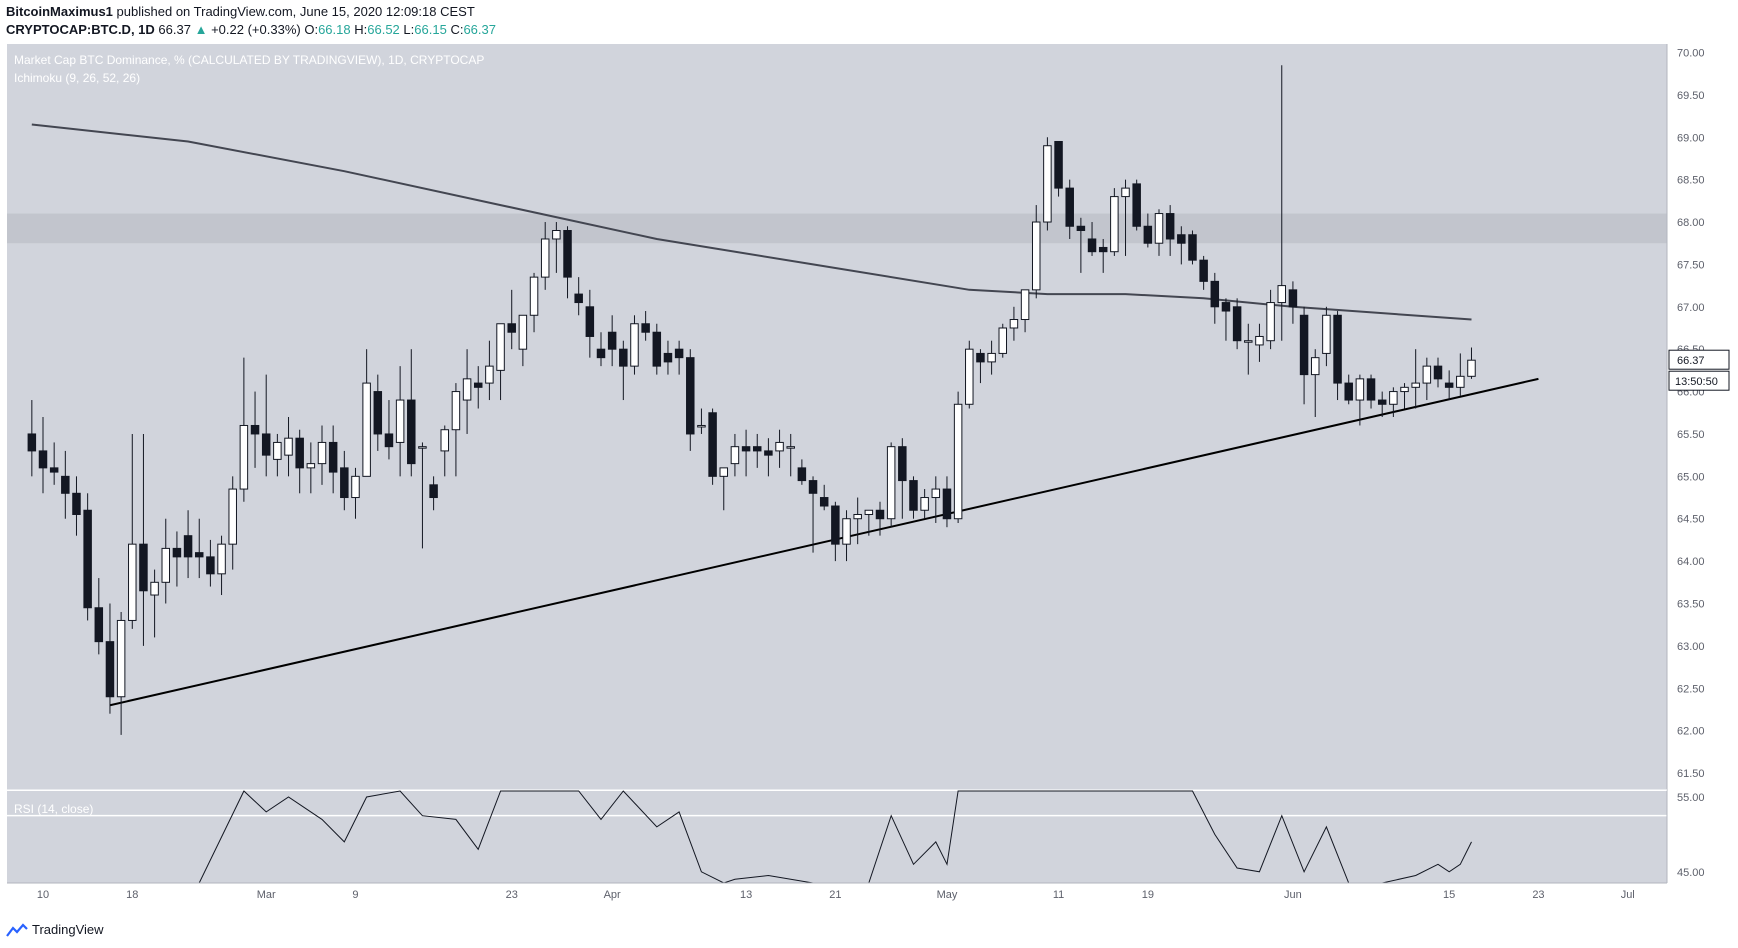  What do you see at coordinates (1538, 895) in the screenshot?
I see `time-tick-label: 23` at bounding box center [1538, 895].